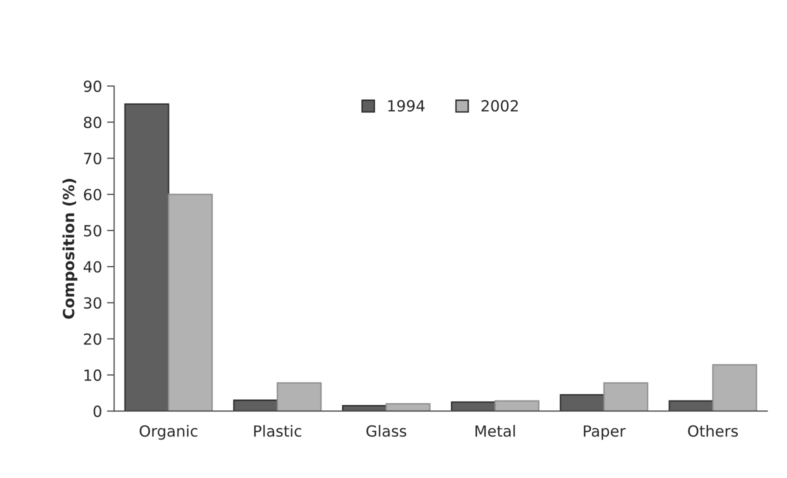  Describe the element at coordinates (169, 432) in the screenshot. I see `x-tick-label: Organic` at that location.